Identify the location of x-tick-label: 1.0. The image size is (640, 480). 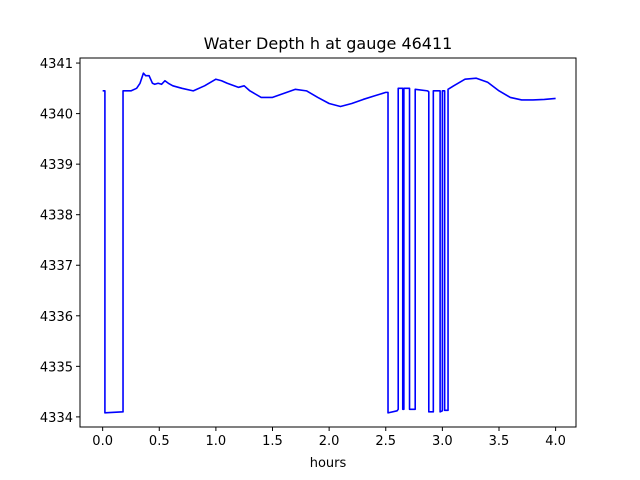
(216, 441).